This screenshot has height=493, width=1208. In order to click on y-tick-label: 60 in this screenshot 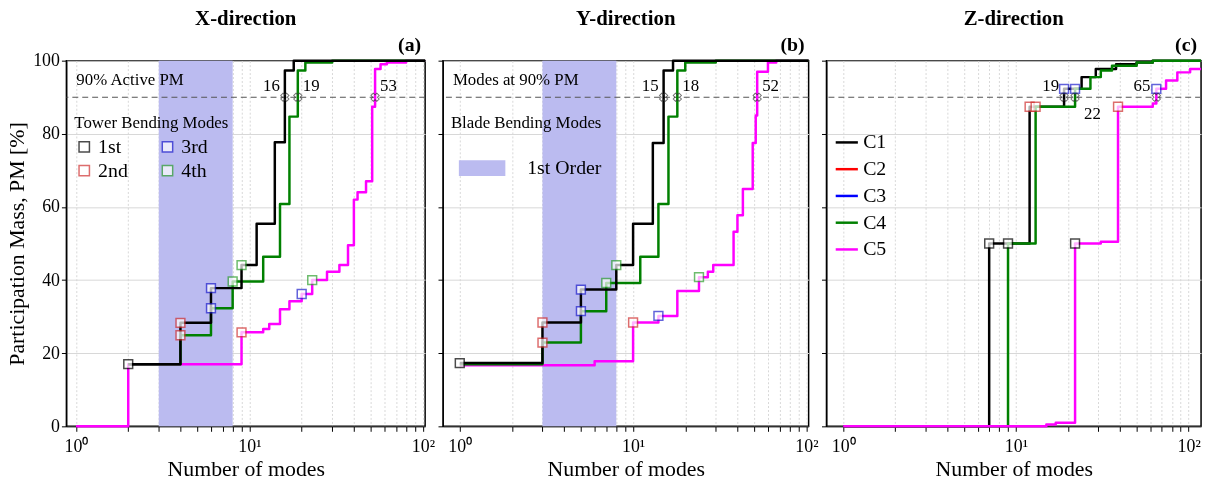, I will do `click(51, 206)`.